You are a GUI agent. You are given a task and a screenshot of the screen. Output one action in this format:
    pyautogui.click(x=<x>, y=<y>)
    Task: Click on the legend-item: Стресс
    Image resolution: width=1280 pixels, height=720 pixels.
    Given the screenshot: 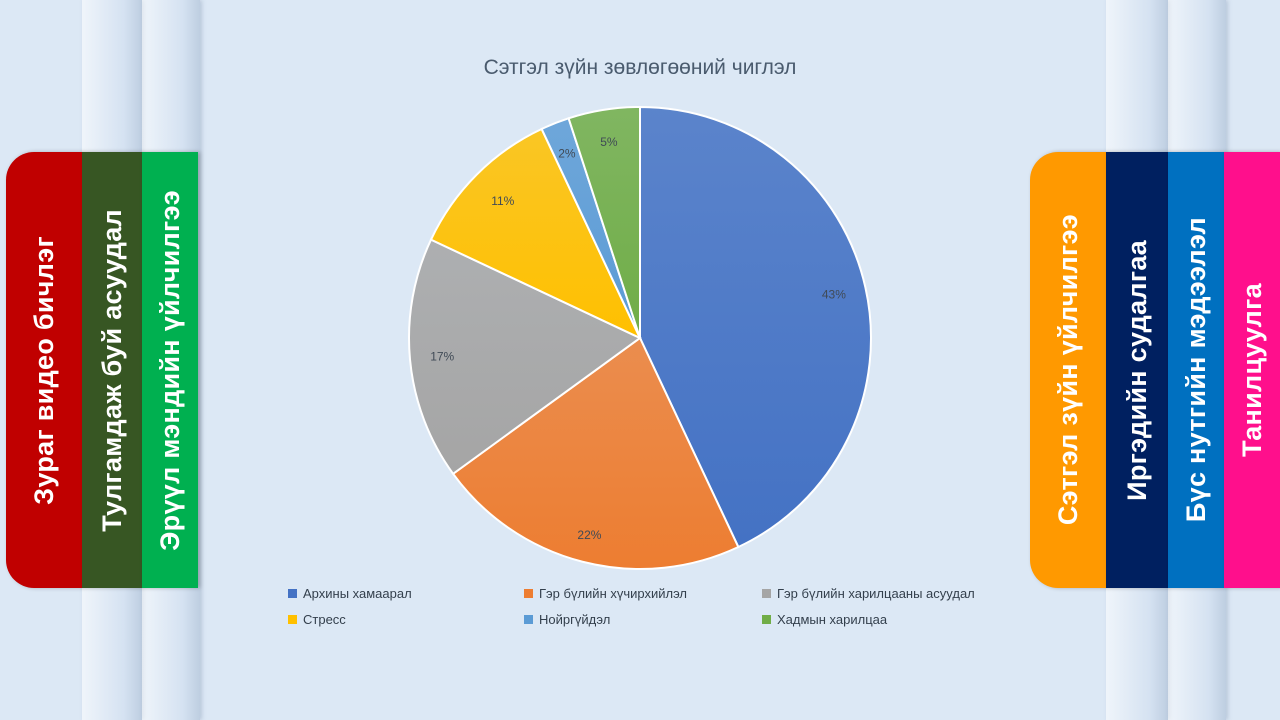 What is the action you would take?
    pyautogui.click(x=317, y=619)
    